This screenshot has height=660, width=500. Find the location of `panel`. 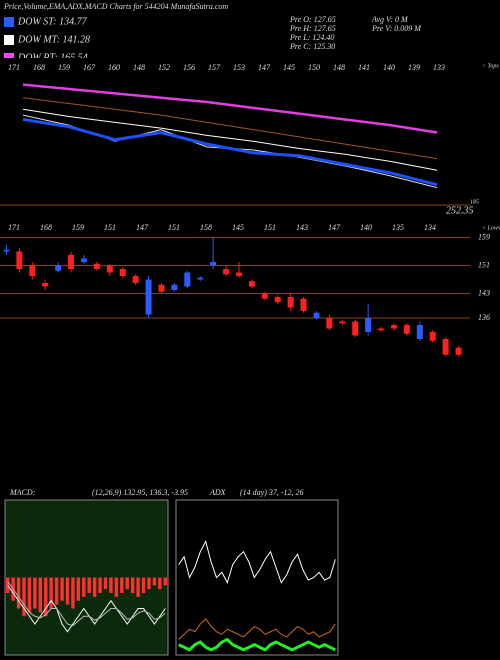

panel is located at coordinates (257, 577).